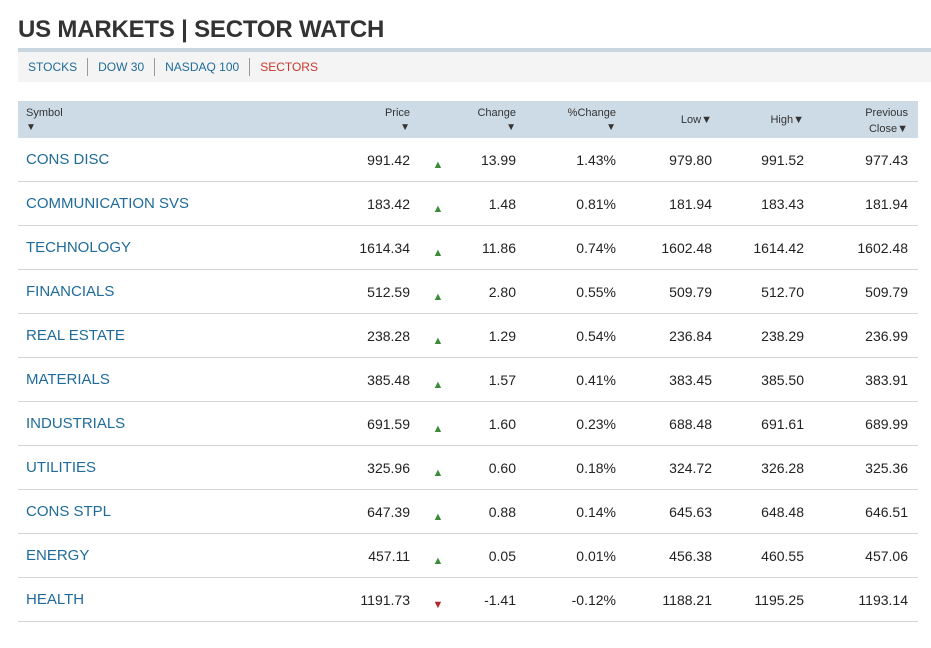 The image size is (931, 648). What do you see at coordinates (374, 160) in the screenshot?
I see `price-value: 991.42` at bounding box center [374, 160].